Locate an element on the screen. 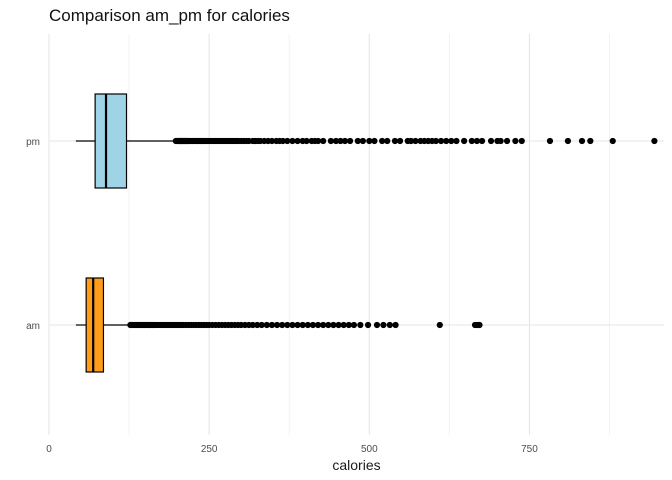 Image resolution: width=672 pixels, height=480 pixels. x-tick-label-3: 750 is located at coordinates (529, 449).